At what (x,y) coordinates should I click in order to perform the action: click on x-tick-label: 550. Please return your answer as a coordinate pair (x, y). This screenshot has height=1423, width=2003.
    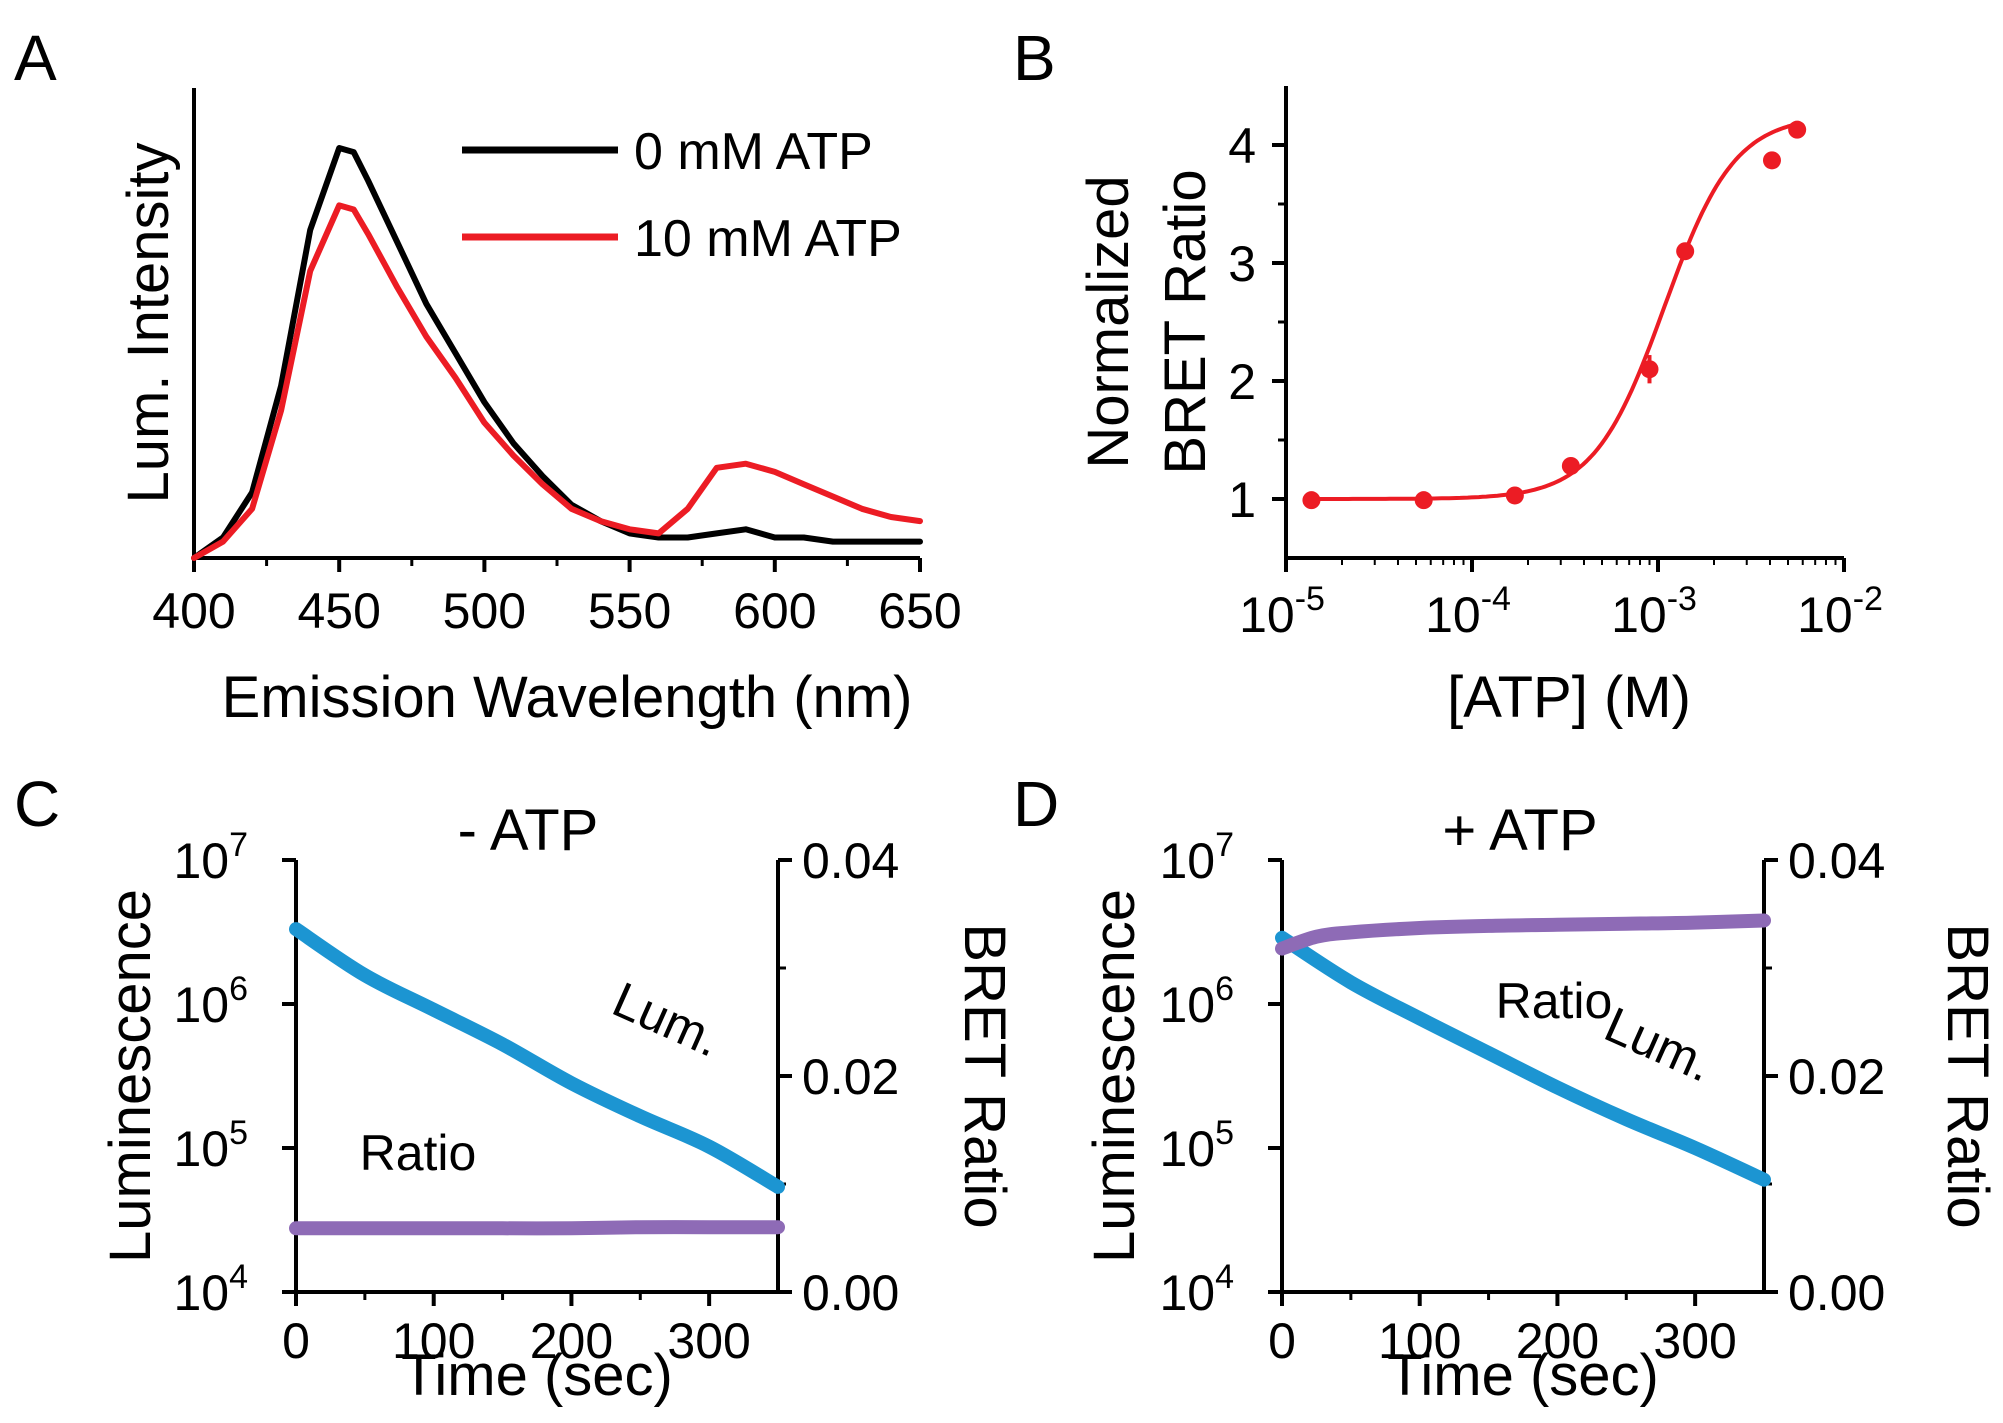
    Looking at the image, I should click on (629, 611).